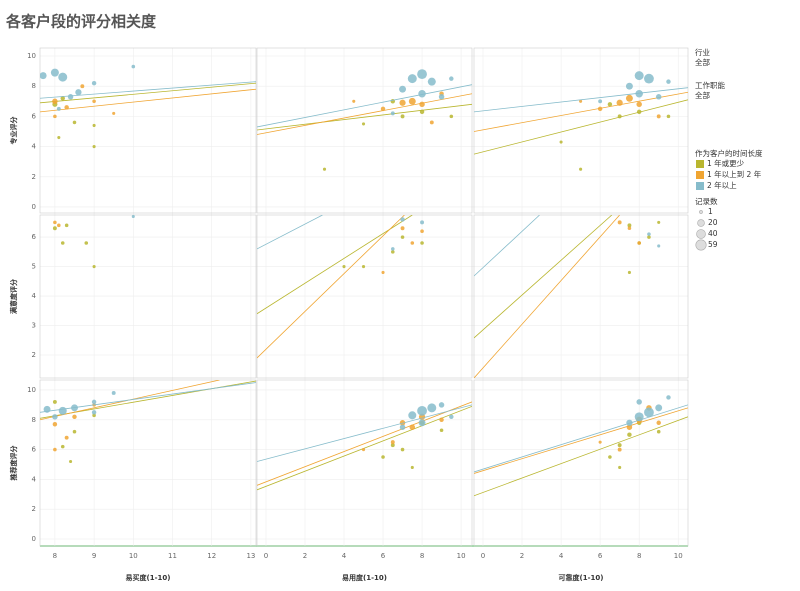  Describe the element at coordinates (561, 556) in the screenshot. I see `x-tick-label: 4` at that location.